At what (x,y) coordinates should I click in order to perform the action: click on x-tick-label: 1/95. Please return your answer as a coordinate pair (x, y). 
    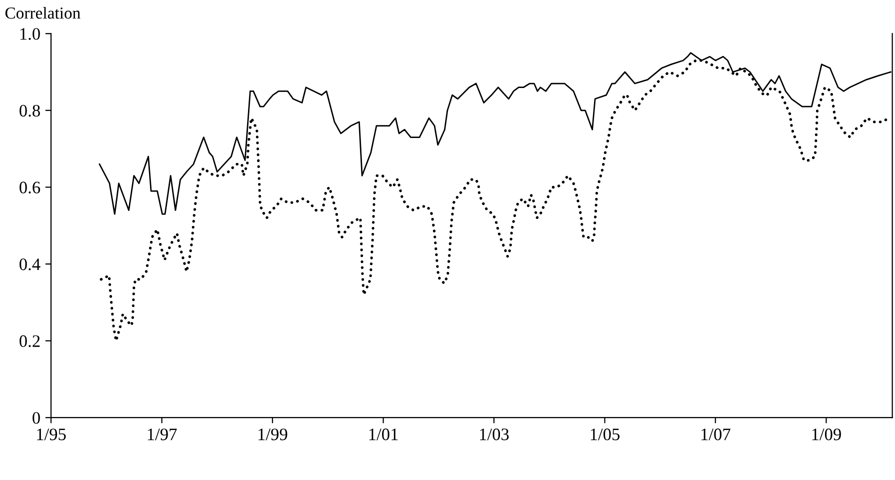
    Looking at the image, I should click on (51, 434).